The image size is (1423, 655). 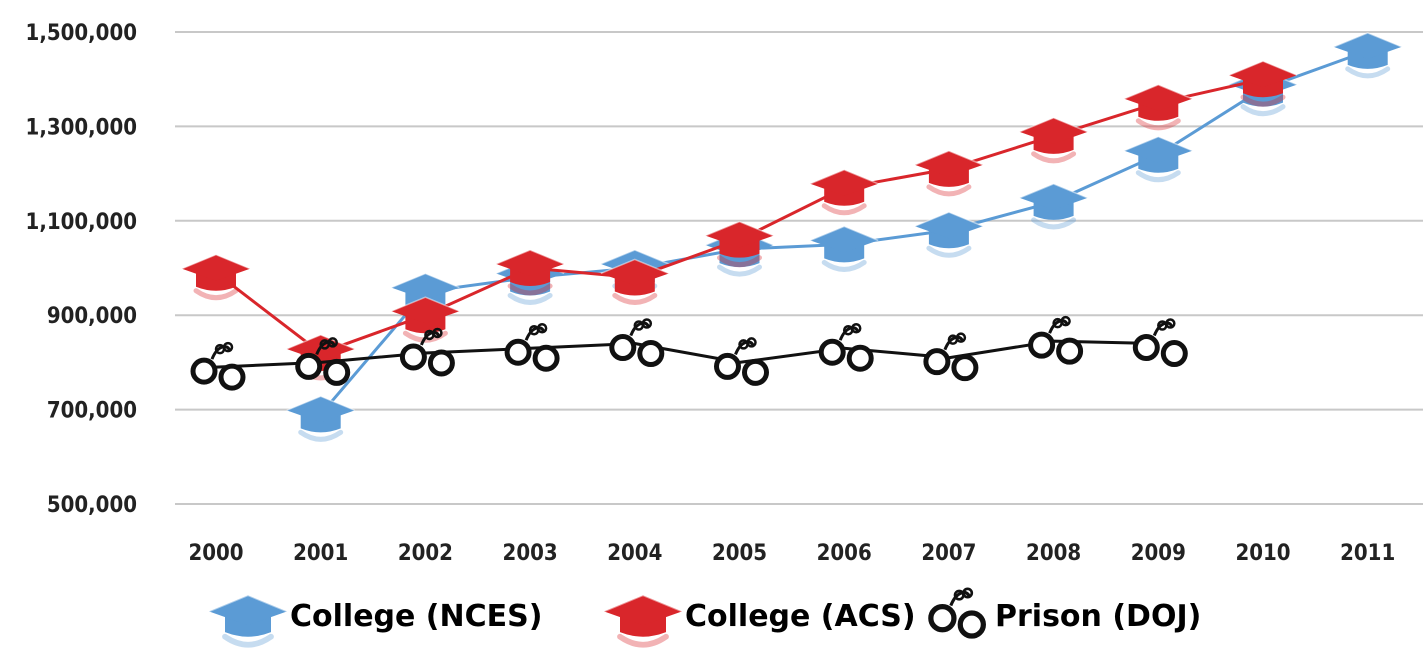 I want to click on x-tick-label: 2007, so click(x=948, y=553).